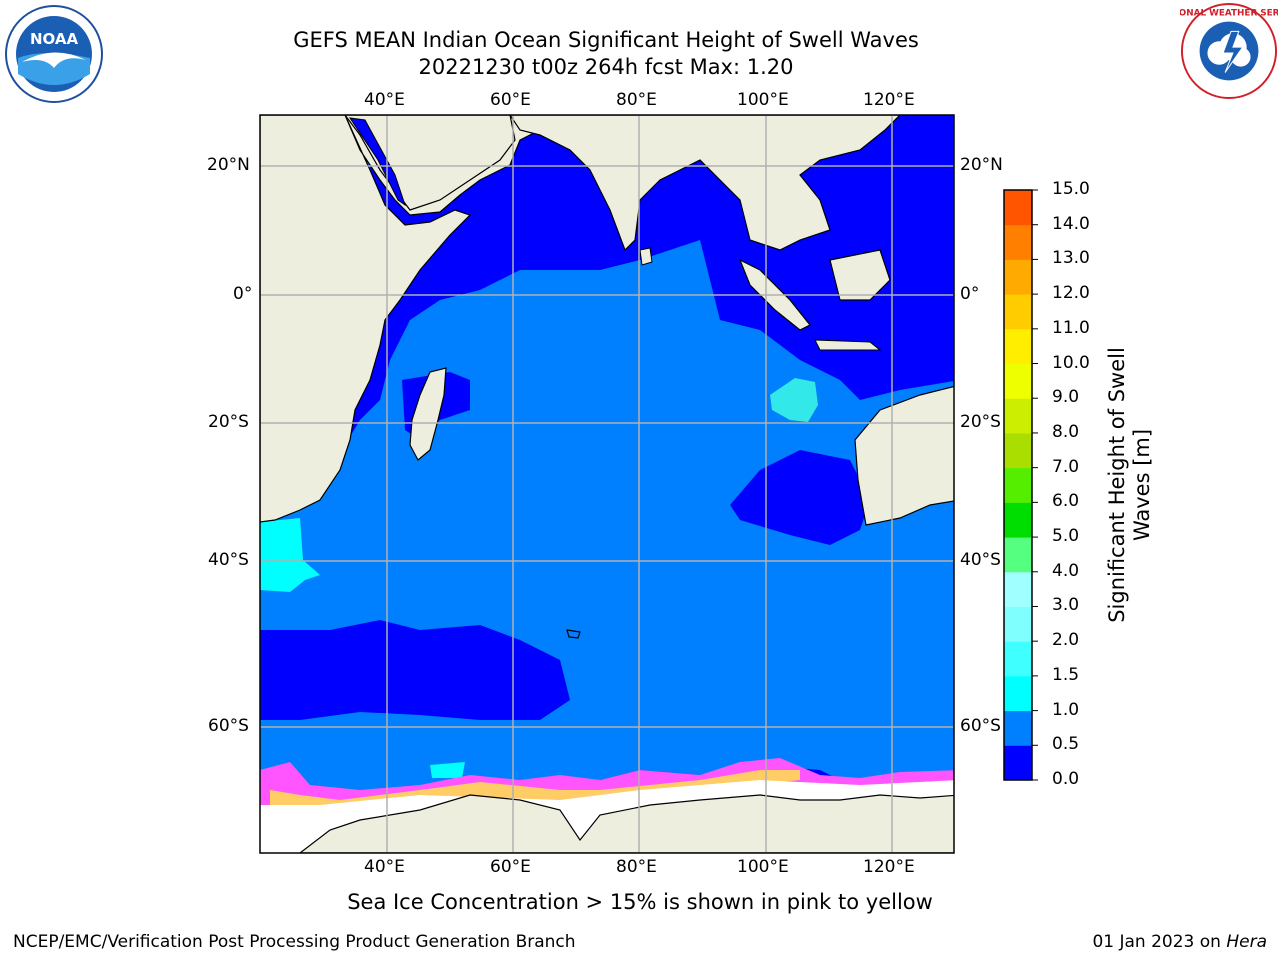 Image resolution: width=1280 pixels, height=960 pixels. I want to click on red-sea, so click(377, 162).